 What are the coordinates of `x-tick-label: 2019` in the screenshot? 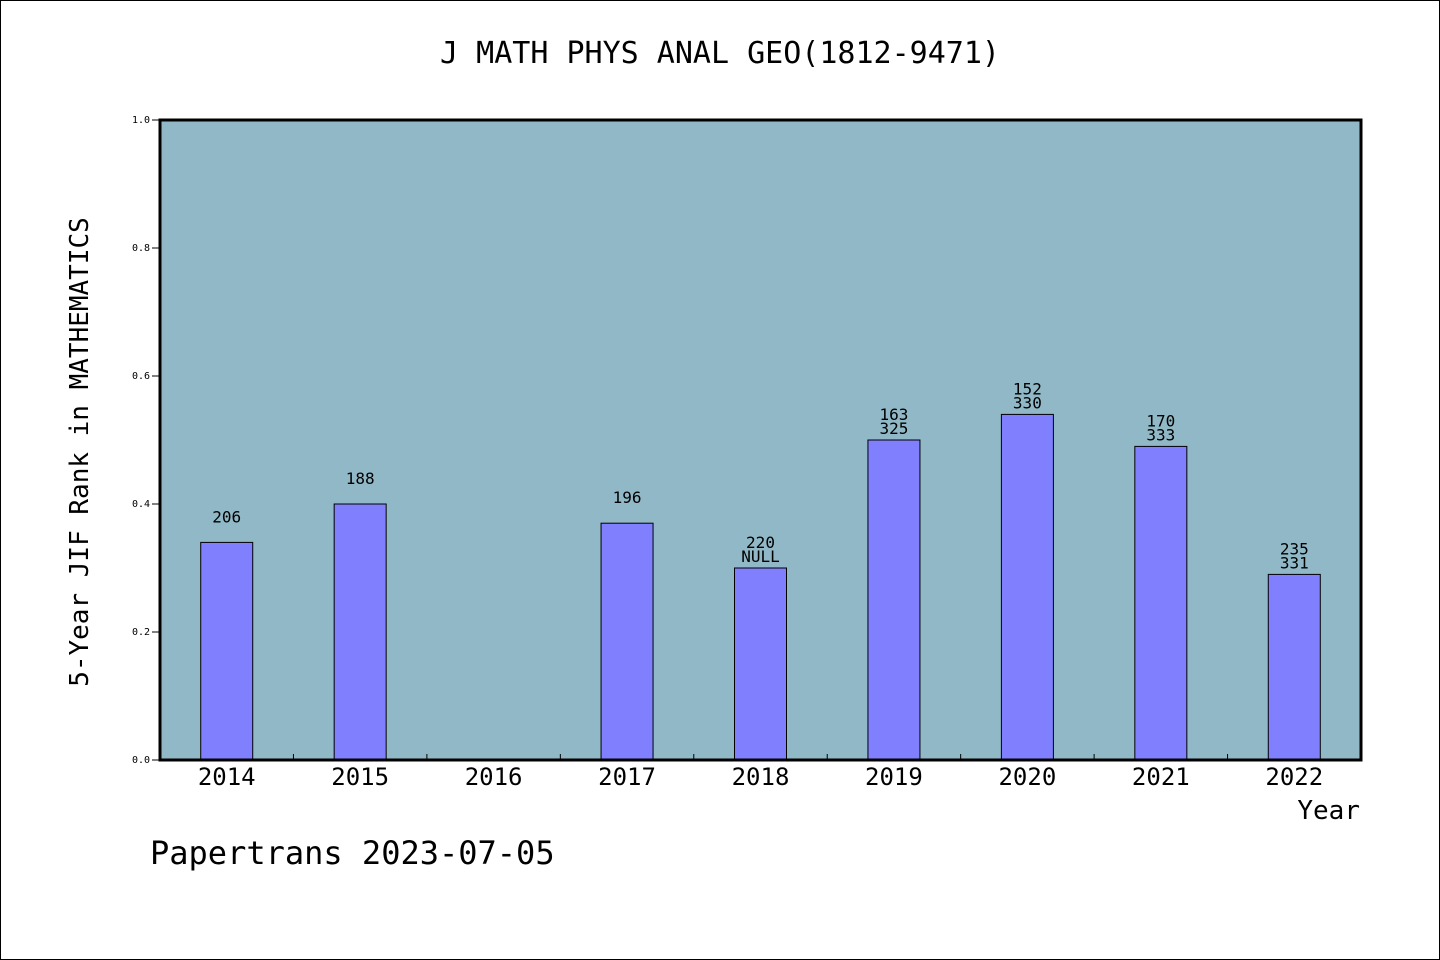 It's located at (894, 777).